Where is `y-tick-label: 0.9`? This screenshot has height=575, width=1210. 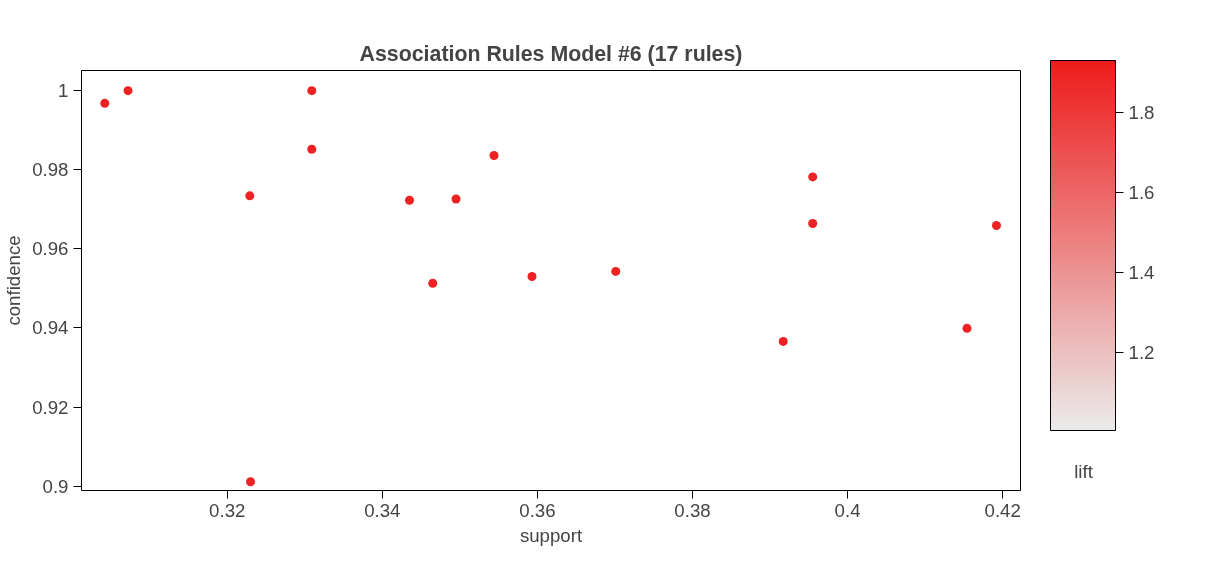 y-tick-label: 0.9 is located at coordinates (55, 486).